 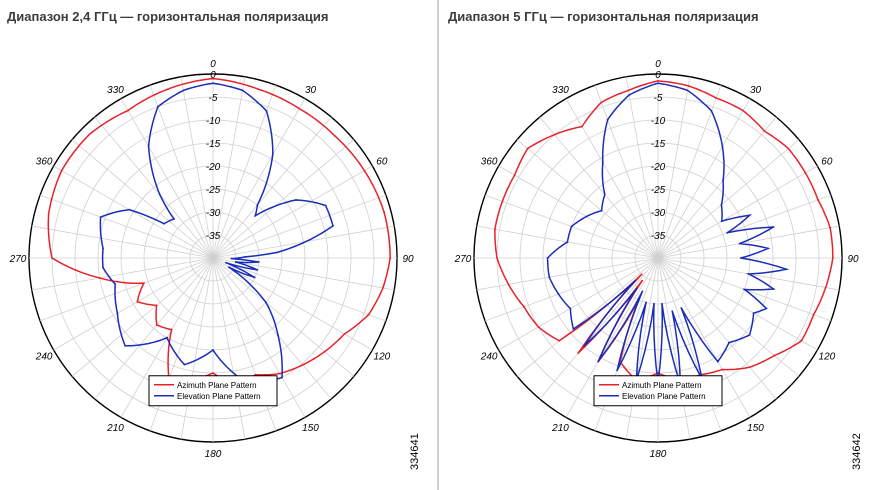 I want to click on panel-divider, so click(x=438, y=245).